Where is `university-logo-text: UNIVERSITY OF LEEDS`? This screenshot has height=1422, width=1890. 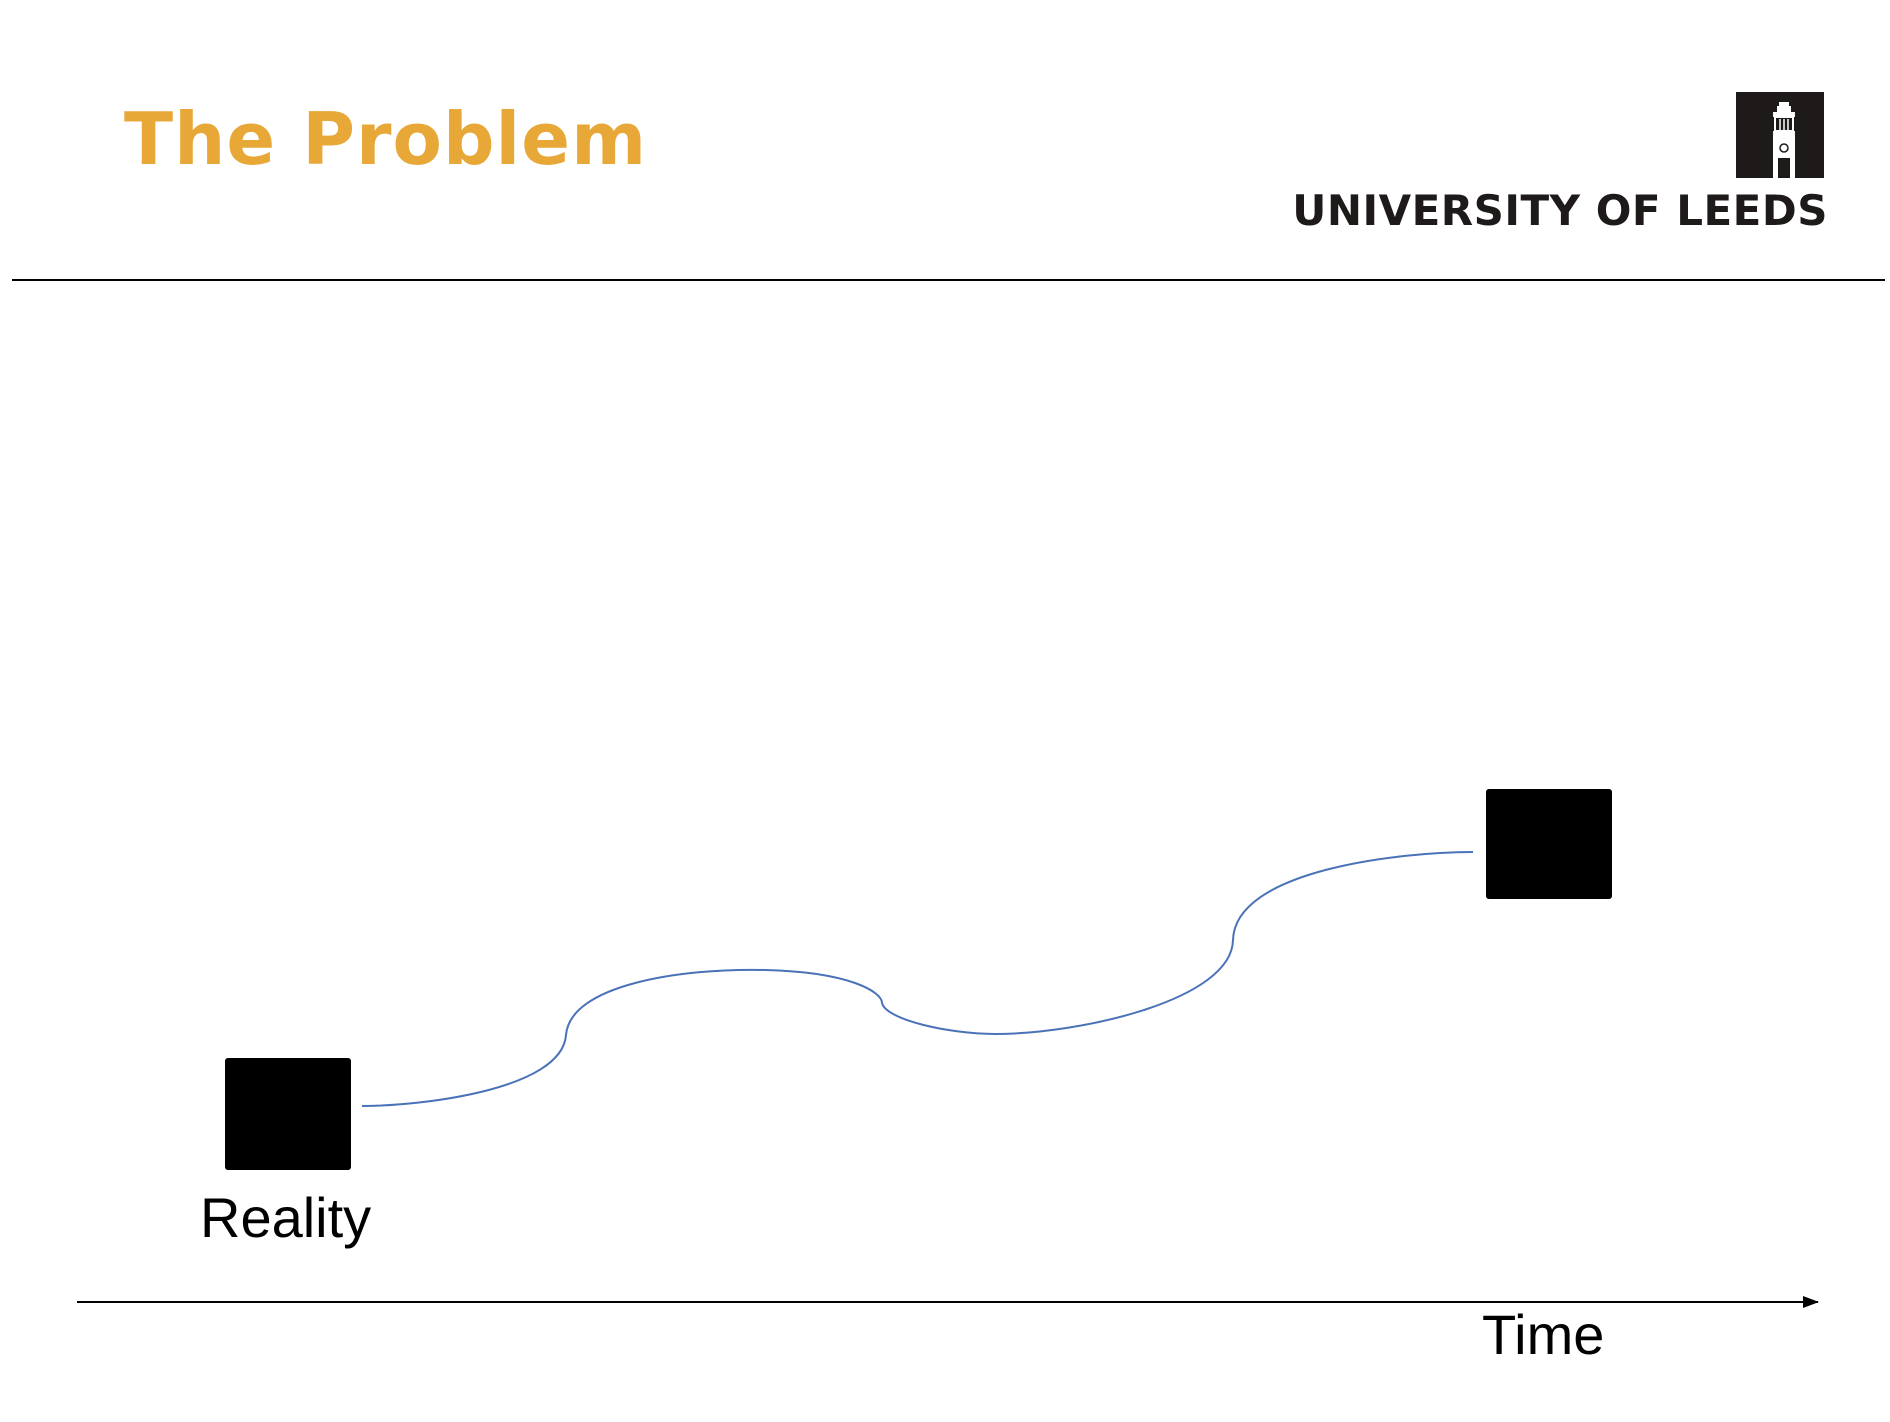 university-logo-text: UNIVERSITY OF LEEDS is located at coordinates (1560, 210).